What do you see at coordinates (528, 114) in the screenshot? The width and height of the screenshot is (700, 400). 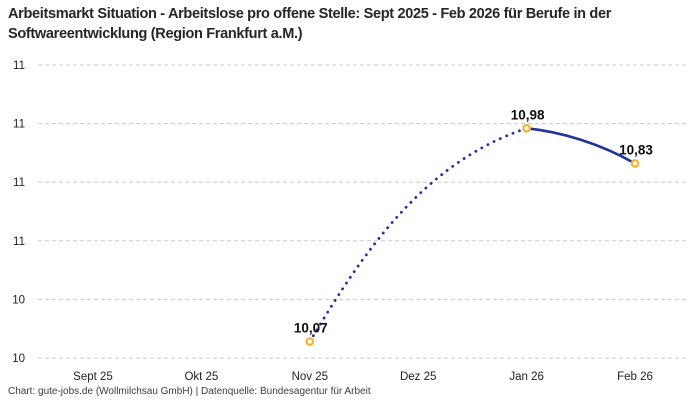 I see `data-point-value-label: 10,98` at bounding box center [528, 114].